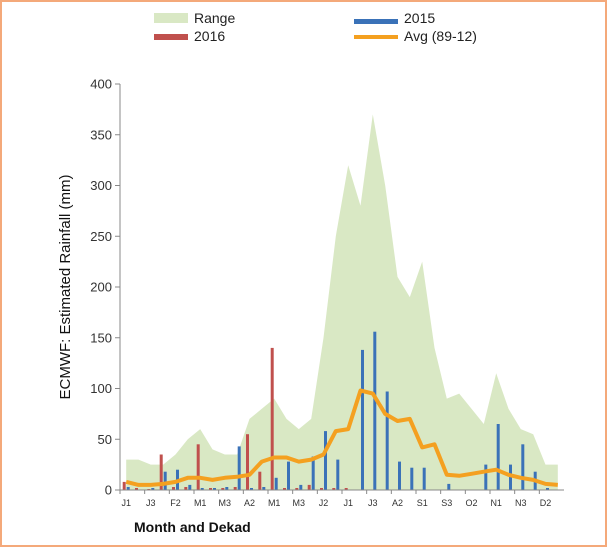 The image size is (607, 547). I want to click on x-axis-label: Month and Dekad, so click(192, 527).